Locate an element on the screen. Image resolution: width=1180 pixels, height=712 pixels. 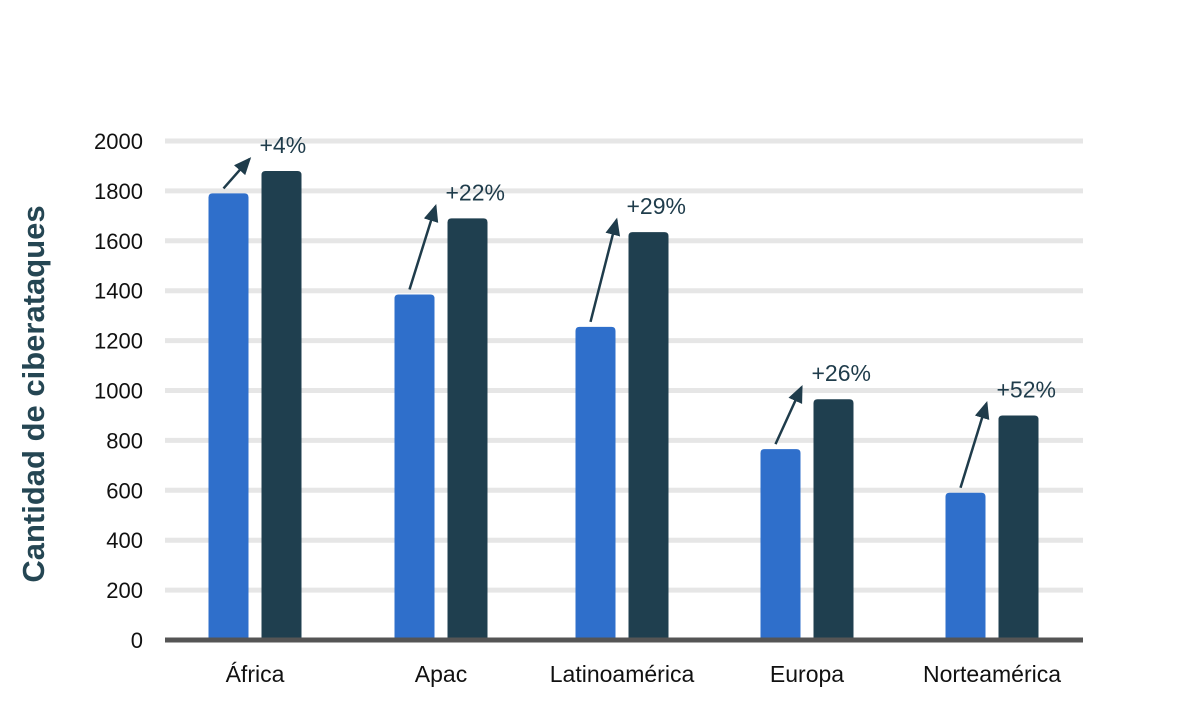
y-tick-label: 600 is located at coordinates (124, 490).